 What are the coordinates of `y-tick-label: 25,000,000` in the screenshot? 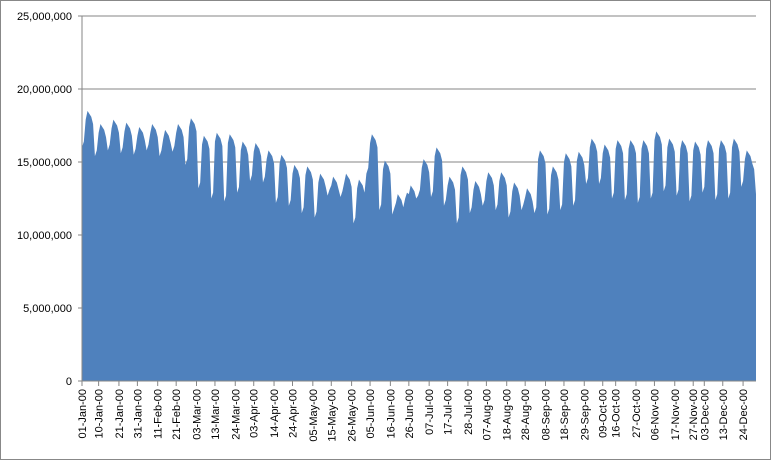 It's located at (44, 17).